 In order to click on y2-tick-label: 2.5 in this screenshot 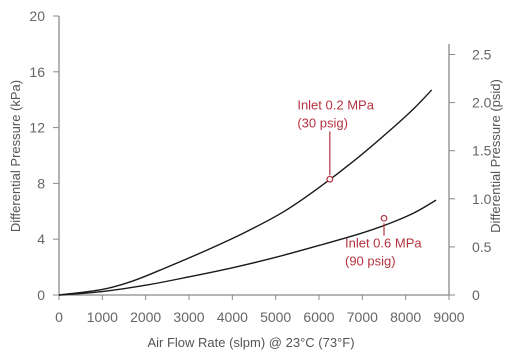, I will do `click(482, 54)`.